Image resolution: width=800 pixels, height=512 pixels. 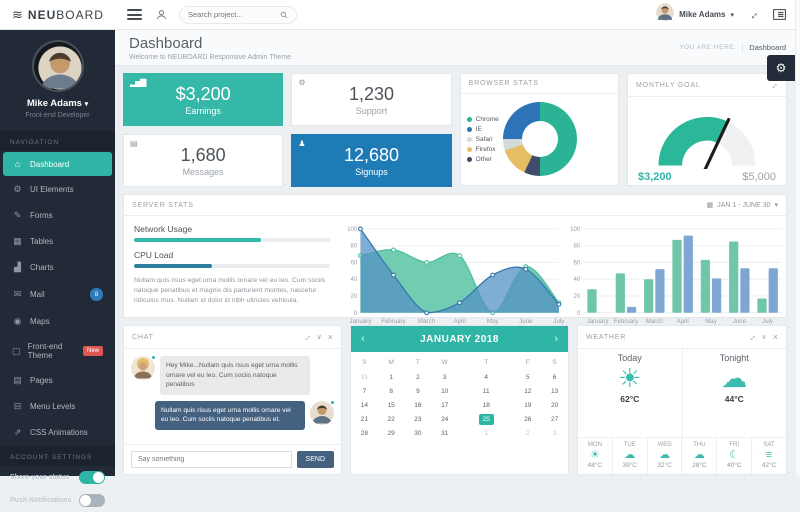 What do you see at coordinates (554, 362) in the screenshot?
I see `day-header: S` at bounding box center [554, 362].